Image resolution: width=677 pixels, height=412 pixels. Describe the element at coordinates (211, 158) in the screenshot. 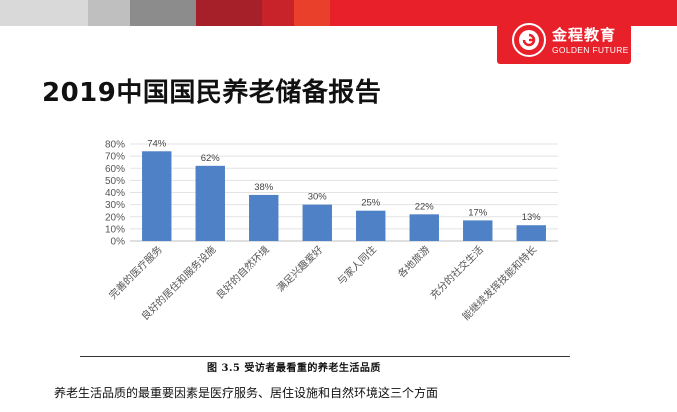

I see `value-label: 62%` at that location.